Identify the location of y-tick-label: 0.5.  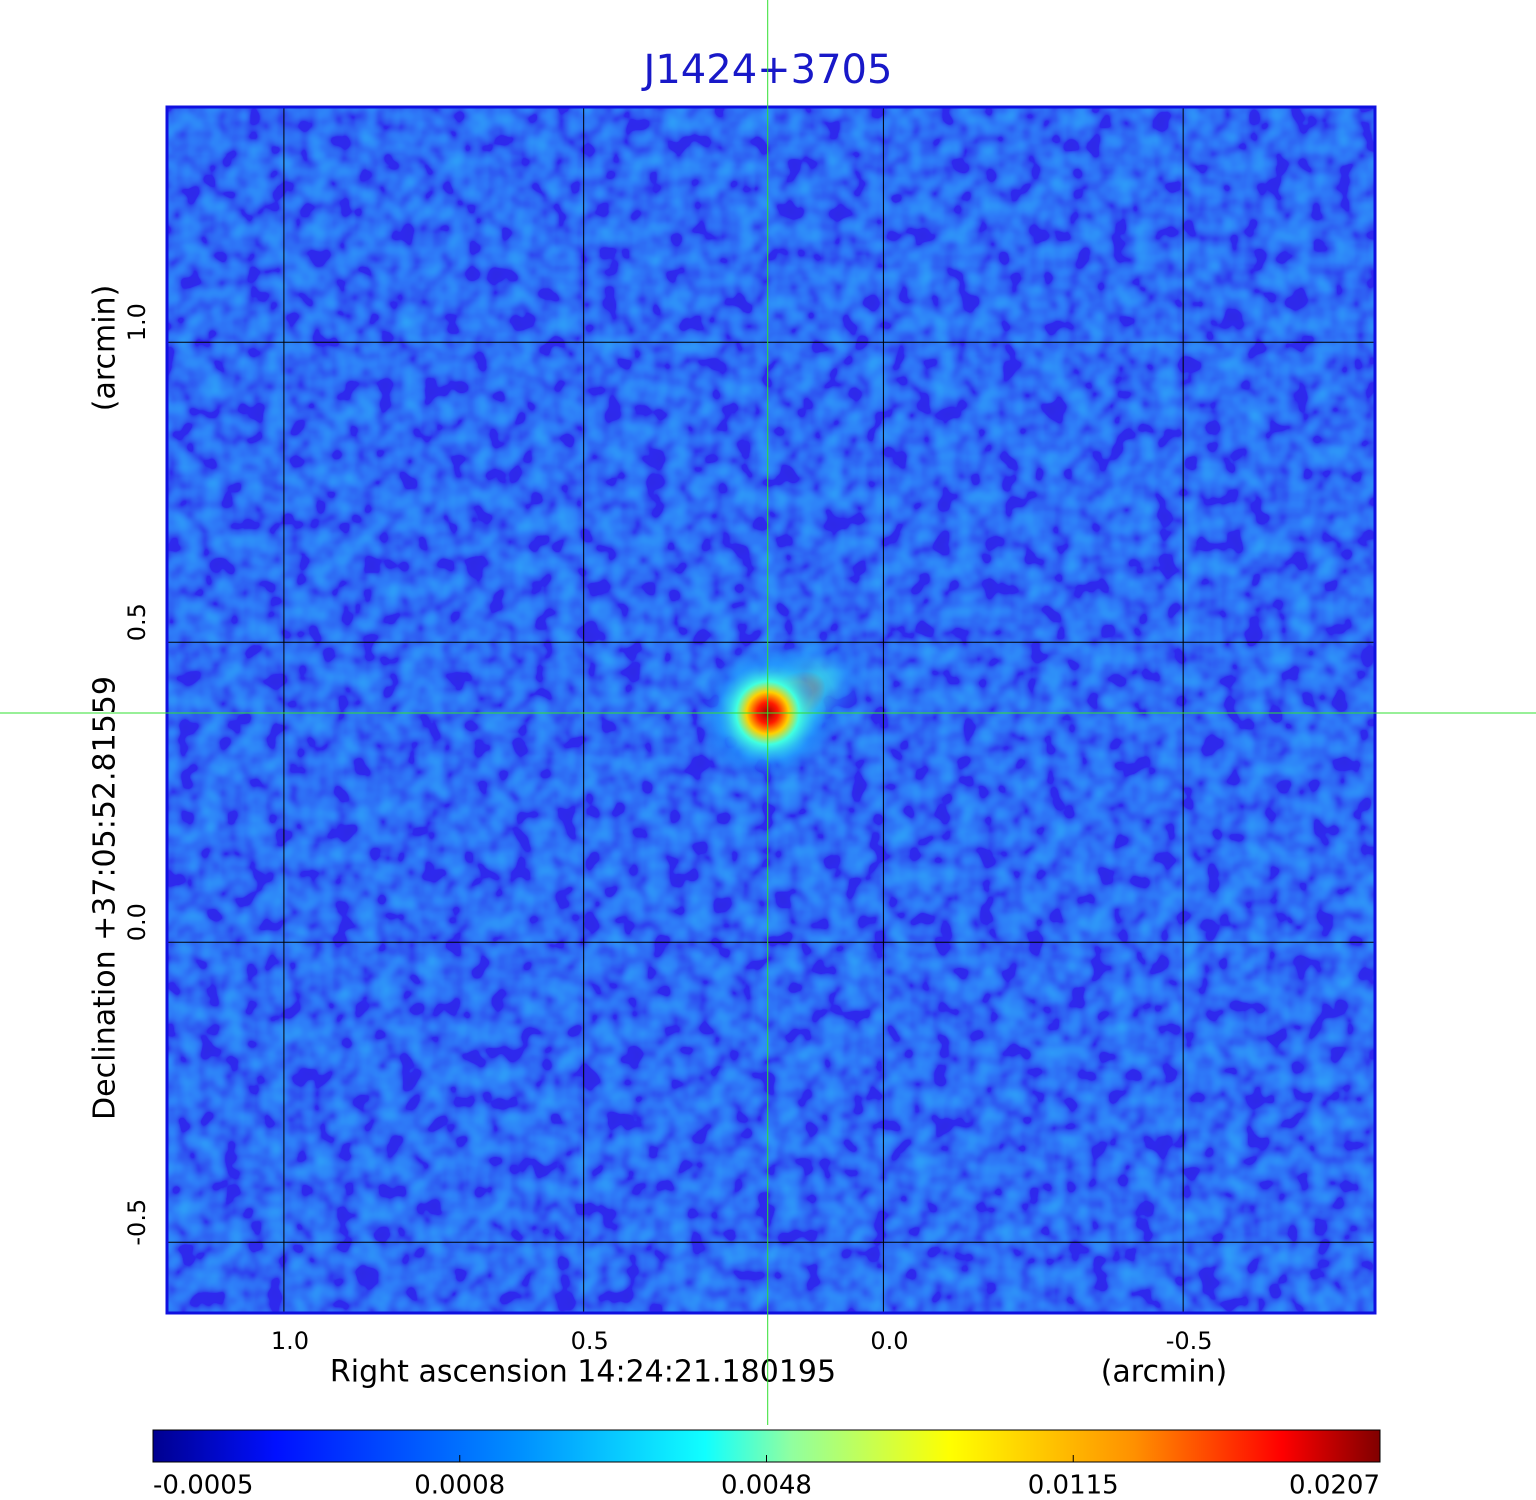
(137, 622).